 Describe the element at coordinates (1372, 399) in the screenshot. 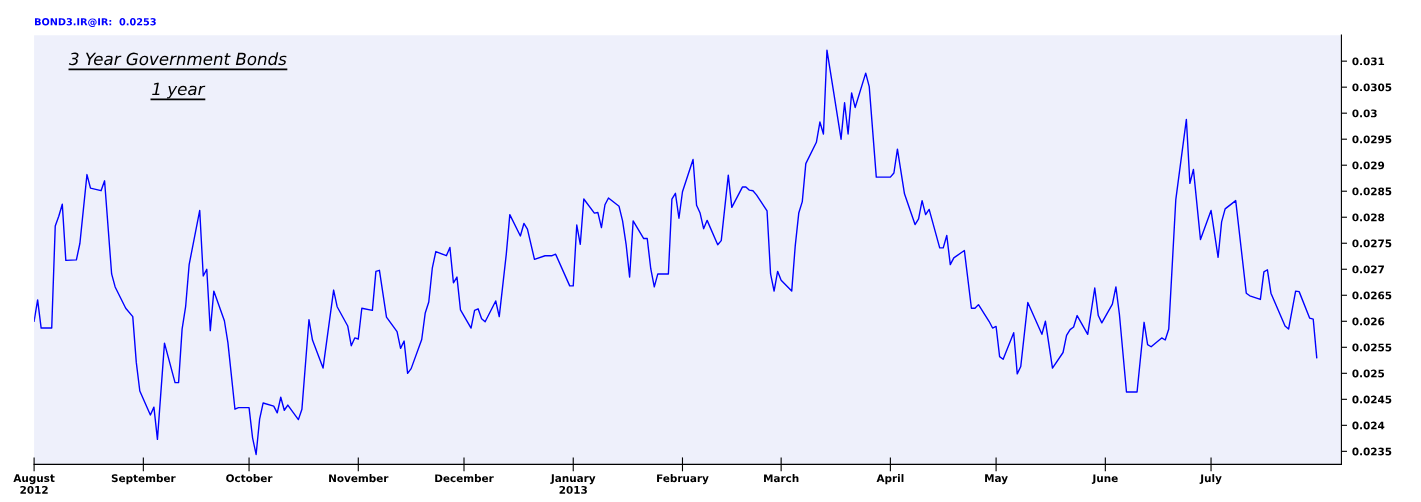

I see `y-tick-label: 0.0245` at that location.